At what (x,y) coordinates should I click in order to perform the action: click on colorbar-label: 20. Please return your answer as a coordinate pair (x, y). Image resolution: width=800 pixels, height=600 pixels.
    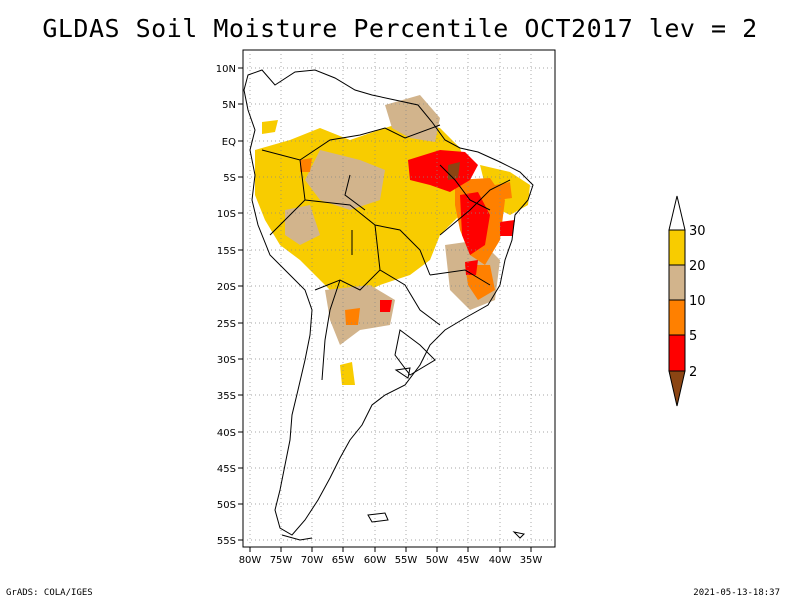
    Looking at the image, I should click on (697, 266).